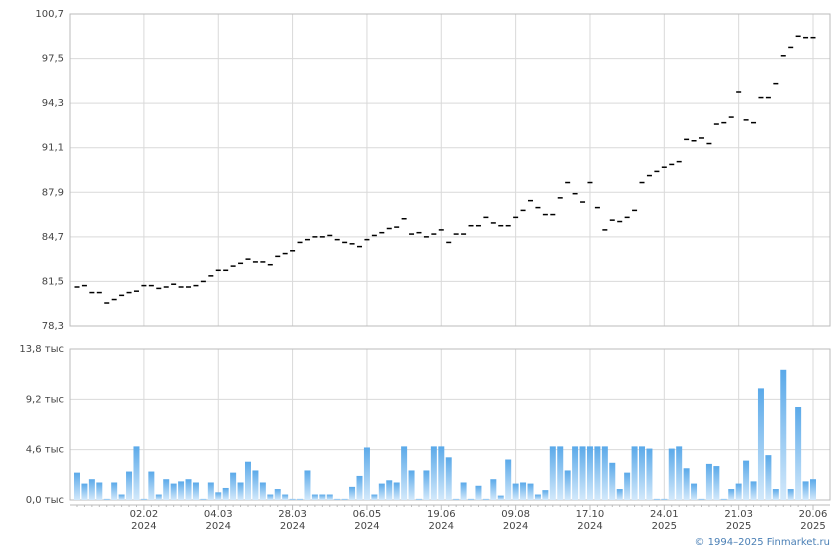 Image resolution: width=840 pixels, height=550 pixels. I want to click on y-tick-label: 94,3, so click(53, 103).